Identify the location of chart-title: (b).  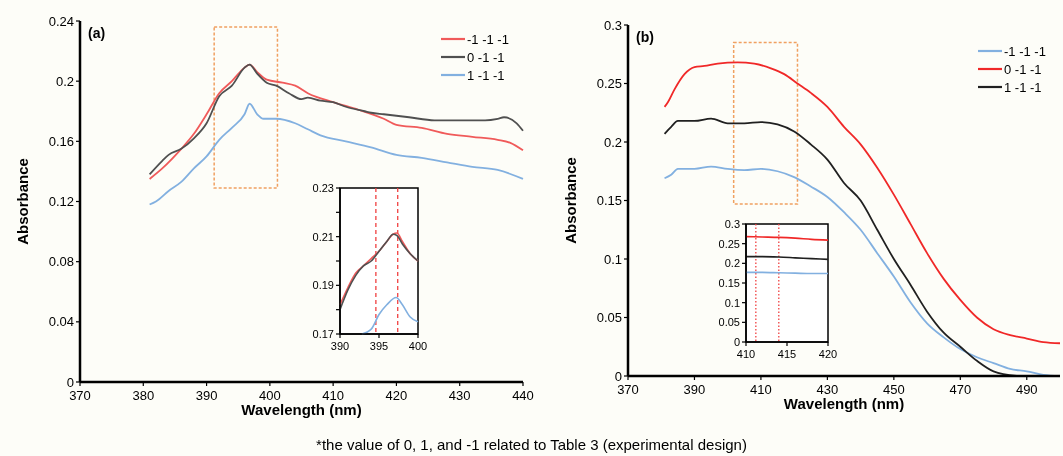
(645, 37).